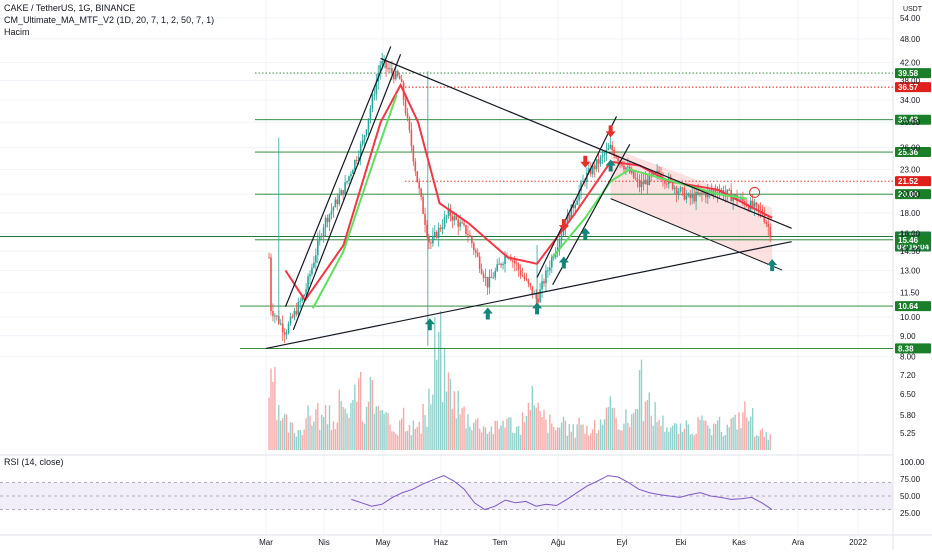  I want to click on symbol-title: CAKE / TetherUS, 1G, BINANCE, so click(70, 8).